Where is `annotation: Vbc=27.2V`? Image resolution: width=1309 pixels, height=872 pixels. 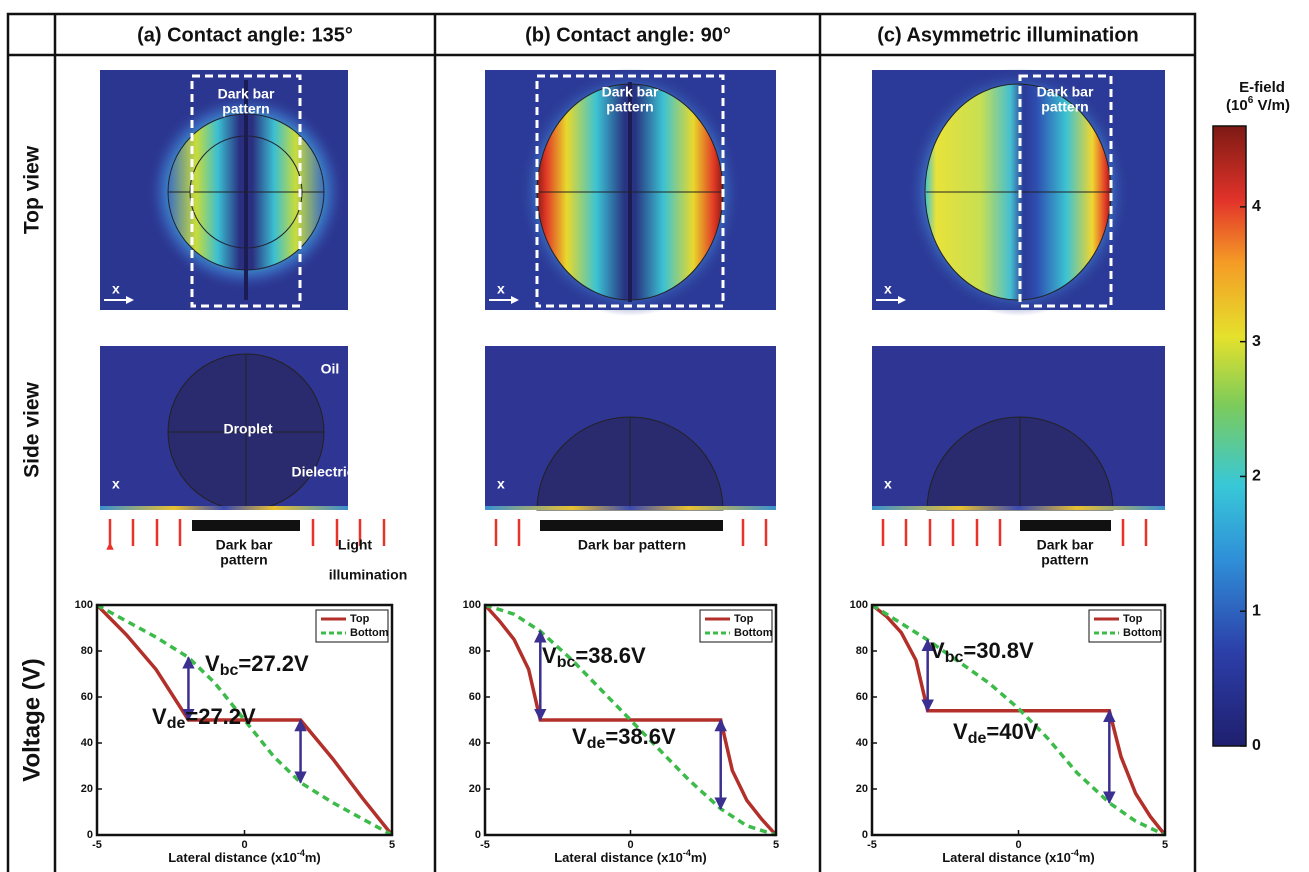
annotation: Vbc=27.2V is located at coordinates (257, 665).